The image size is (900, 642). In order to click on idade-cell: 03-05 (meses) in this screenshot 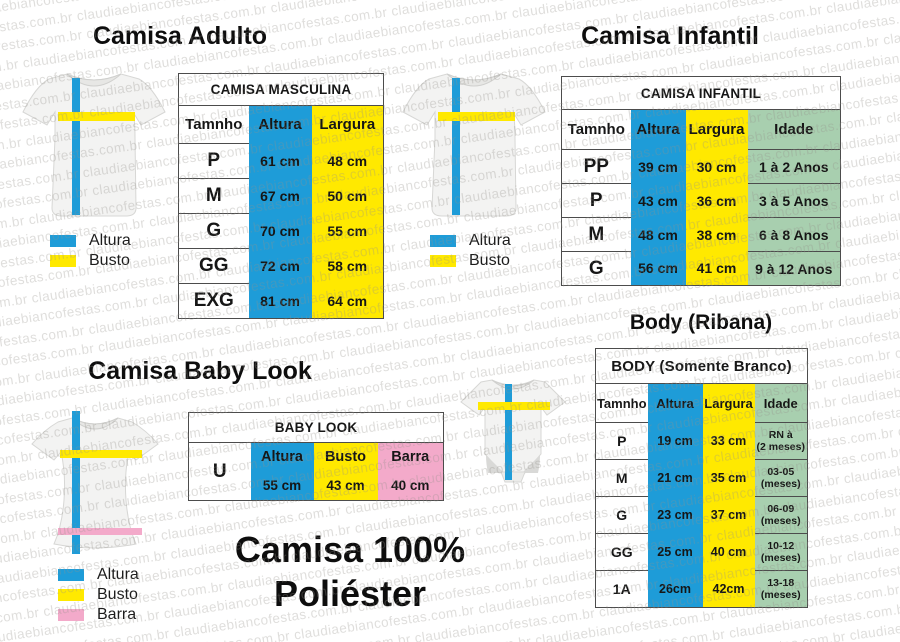, I will do `click(781, 478)`.